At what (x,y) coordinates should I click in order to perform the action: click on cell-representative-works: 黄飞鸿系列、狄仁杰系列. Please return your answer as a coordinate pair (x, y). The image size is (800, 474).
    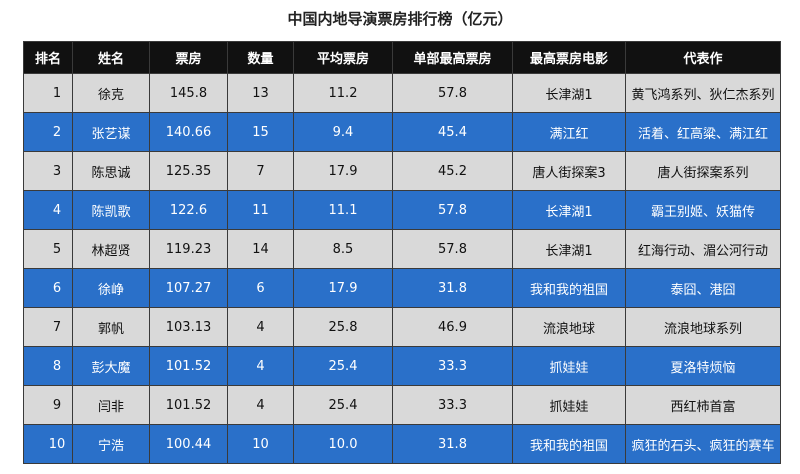
    Looking at the image, I should click on (703, 93).